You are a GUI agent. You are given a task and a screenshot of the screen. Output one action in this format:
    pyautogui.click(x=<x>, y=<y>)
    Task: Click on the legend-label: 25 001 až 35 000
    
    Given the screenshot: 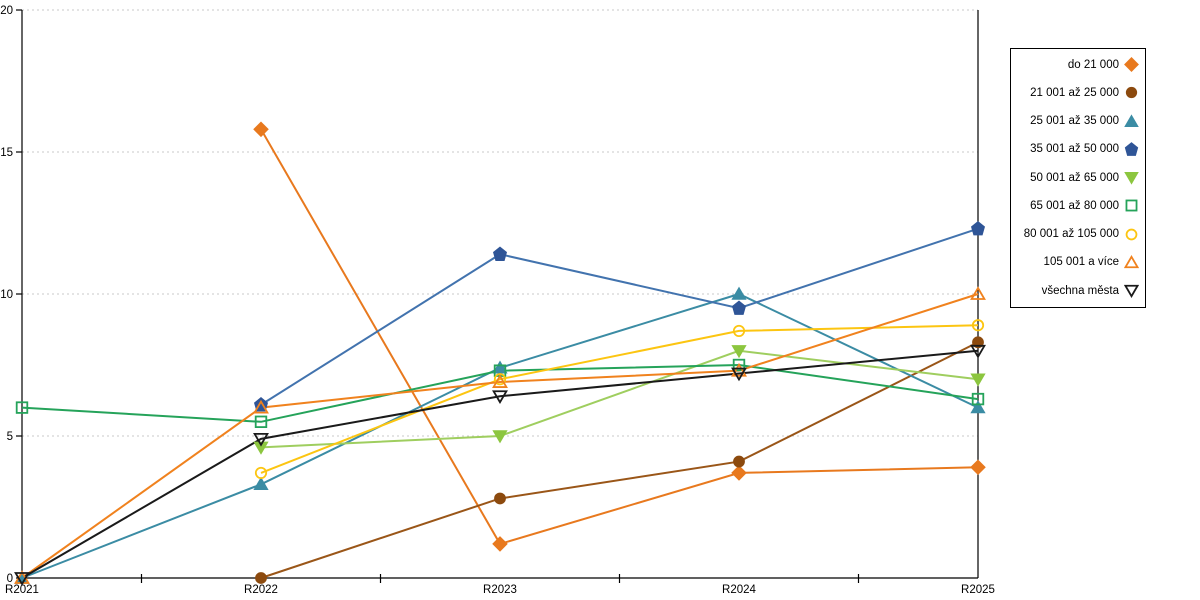 What is the action you would take?
    pyautogui.click(x=1074, y=121)
    